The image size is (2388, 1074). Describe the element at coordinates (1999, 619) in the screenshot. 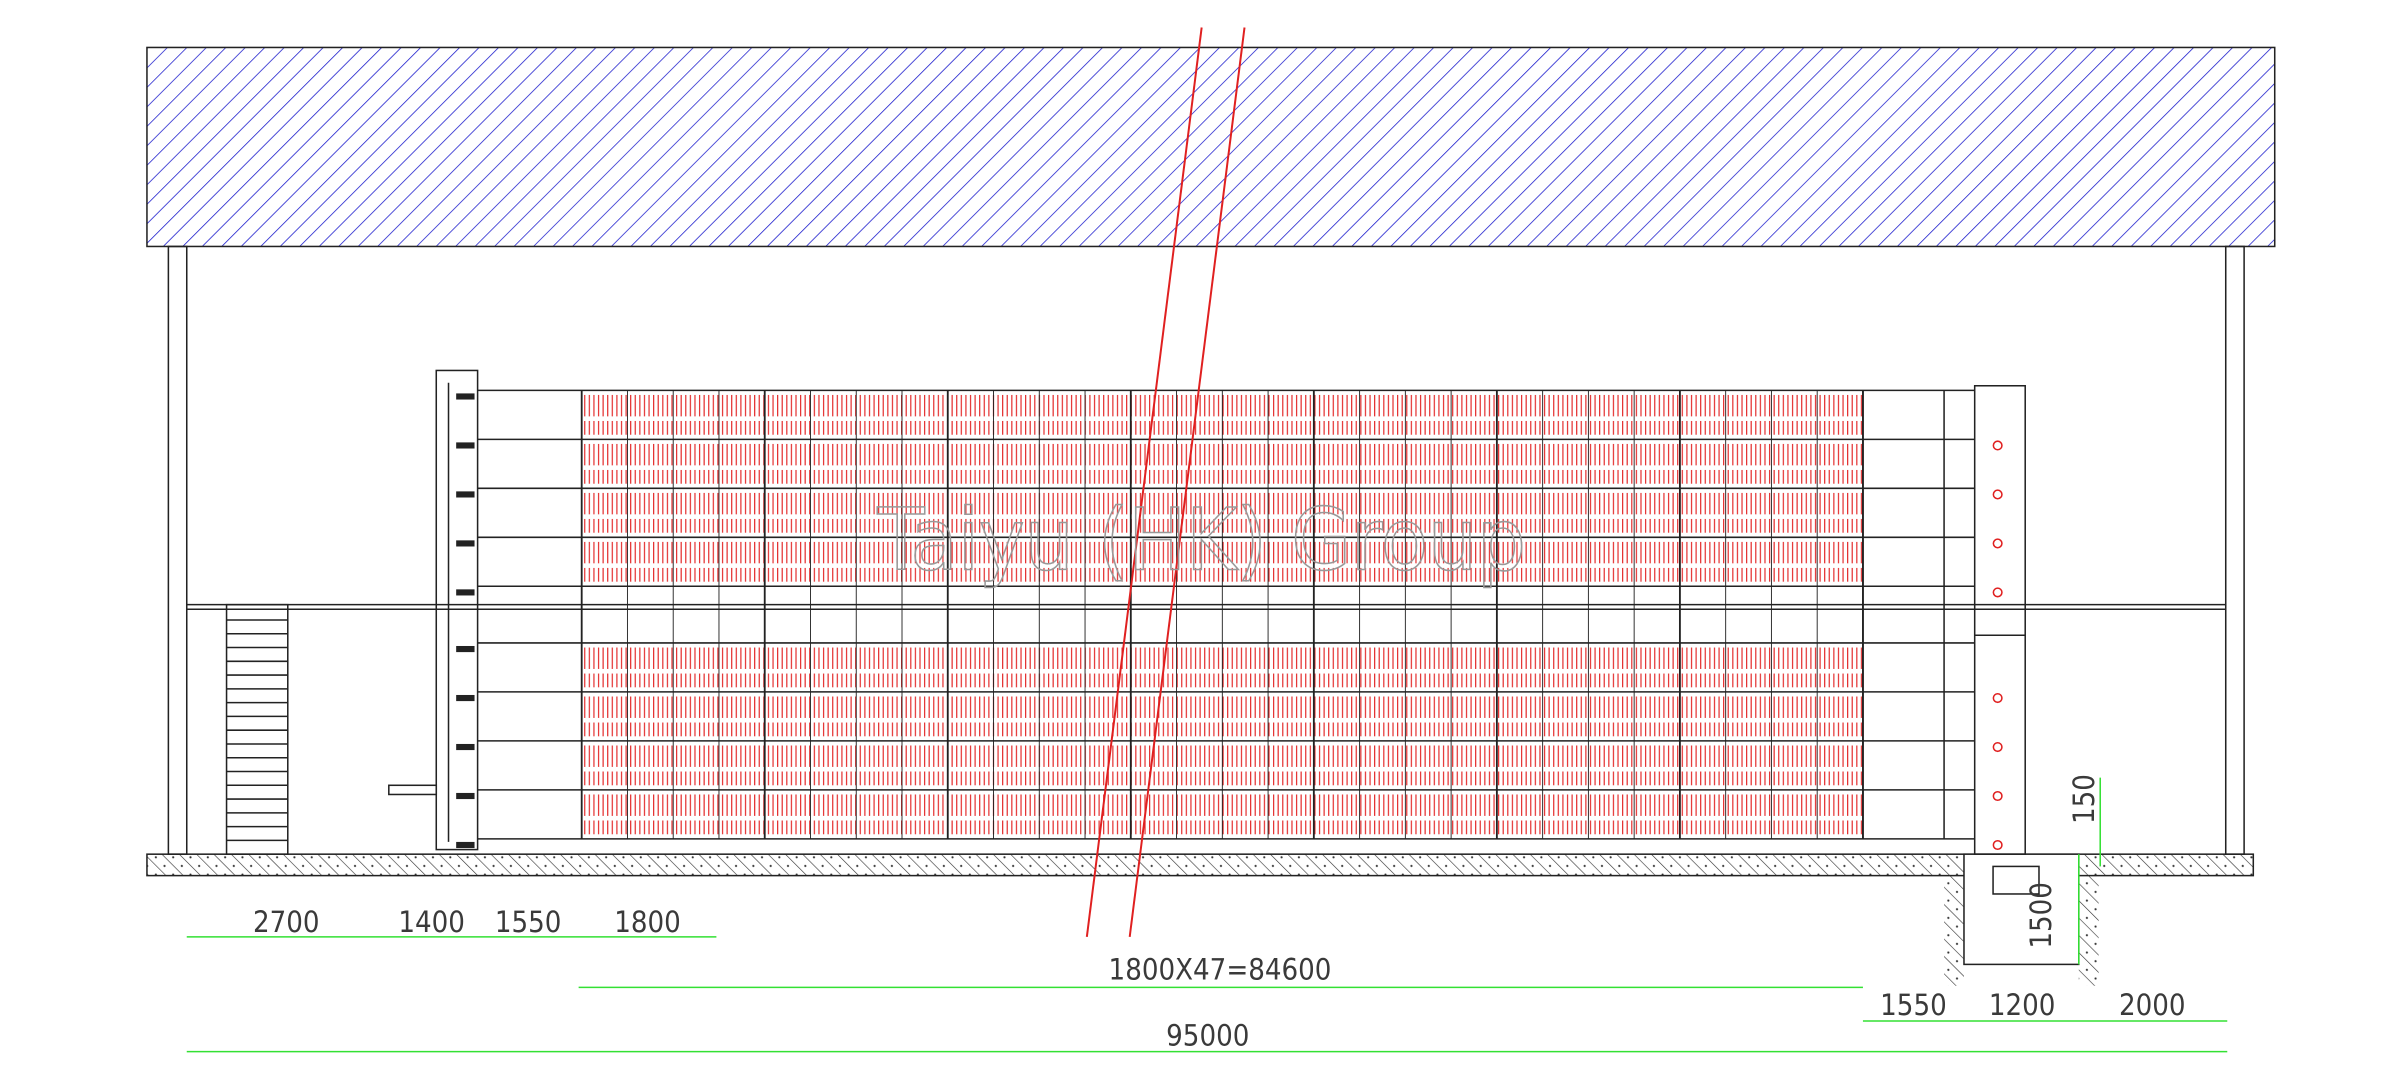

I see `end-unit` at that location.